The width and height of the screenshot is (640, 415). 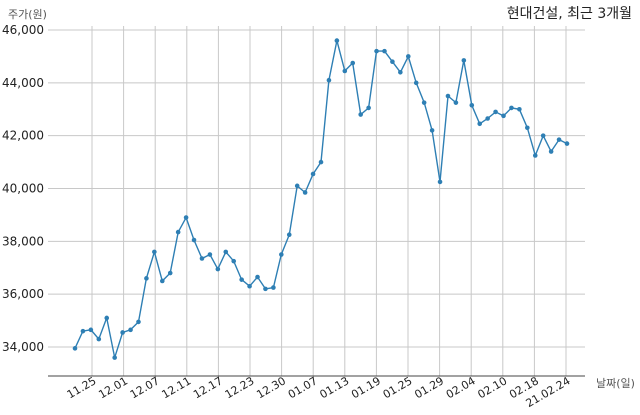 What do you see at coordinates (23, 30) in the screenshot?
I see `y-tick-label: 46,000` at bounding box center [23, 30].